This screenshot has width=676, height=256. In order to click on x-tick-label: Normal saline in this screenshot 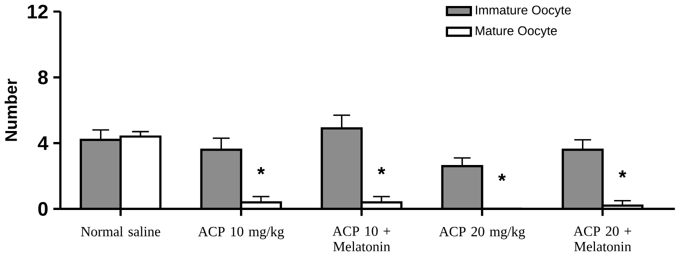, I will do `click(120, 231)`.